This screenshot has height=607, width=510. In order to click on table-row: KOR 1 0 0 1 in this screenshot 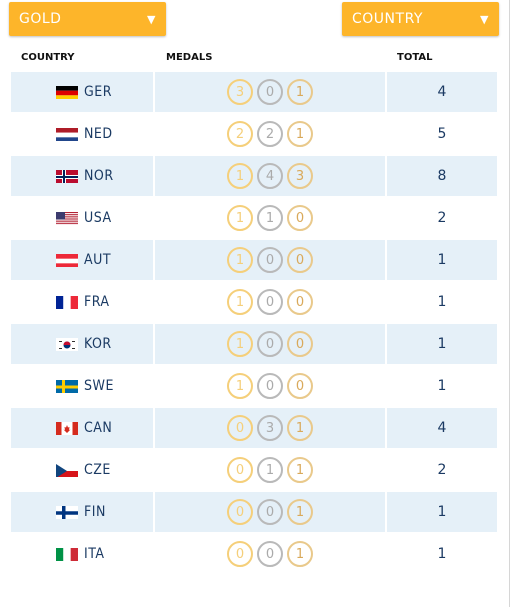, I will do `click(254, 345)`.